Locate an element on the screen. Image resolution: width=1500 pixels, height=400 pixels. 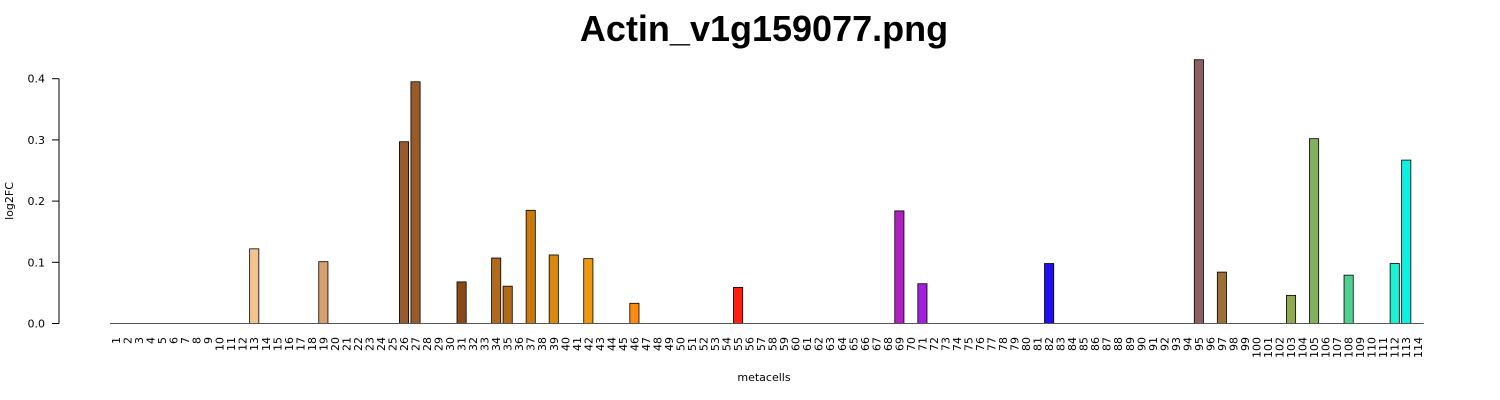
x-tick-label: 73 is located at coordinates (945, 344).